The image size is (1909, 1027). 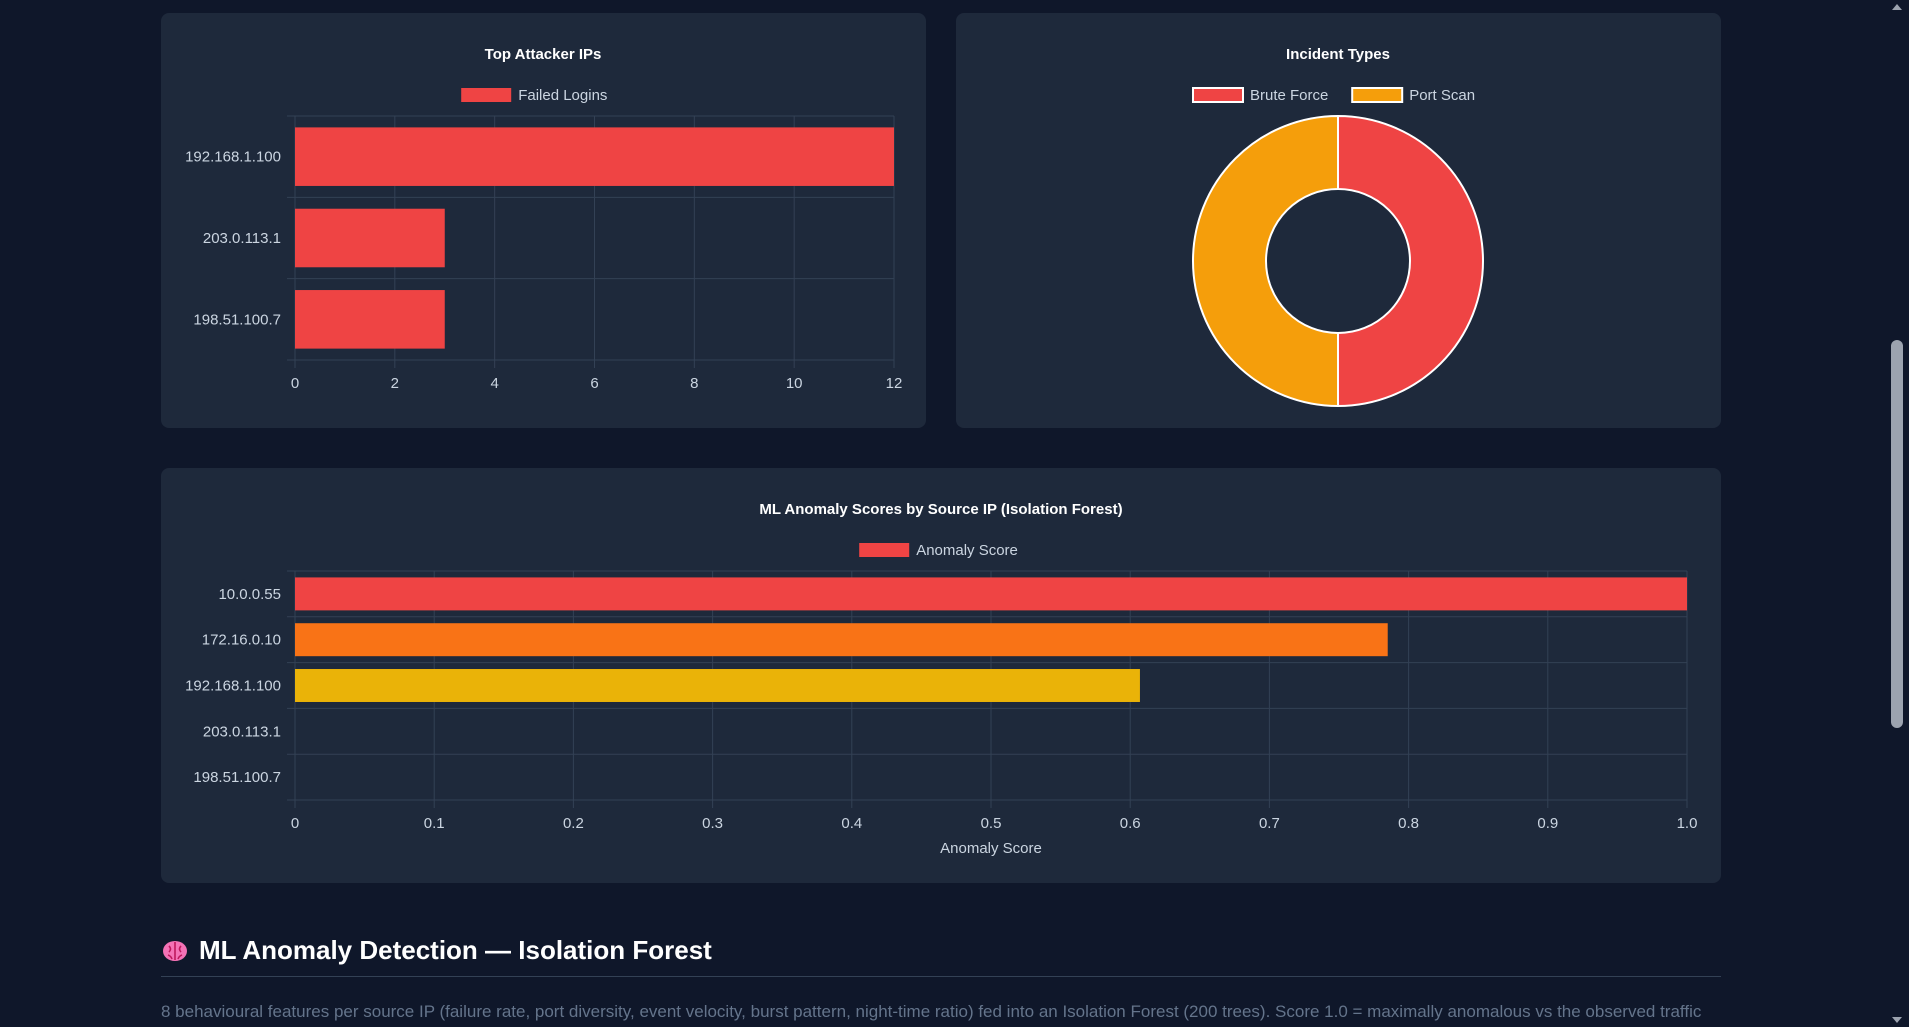 What do you see at coordinates (562, 95) in the screenshot?
I see `legend-label-failed-logins: Failed Logins` at bounding box center [562, 95].